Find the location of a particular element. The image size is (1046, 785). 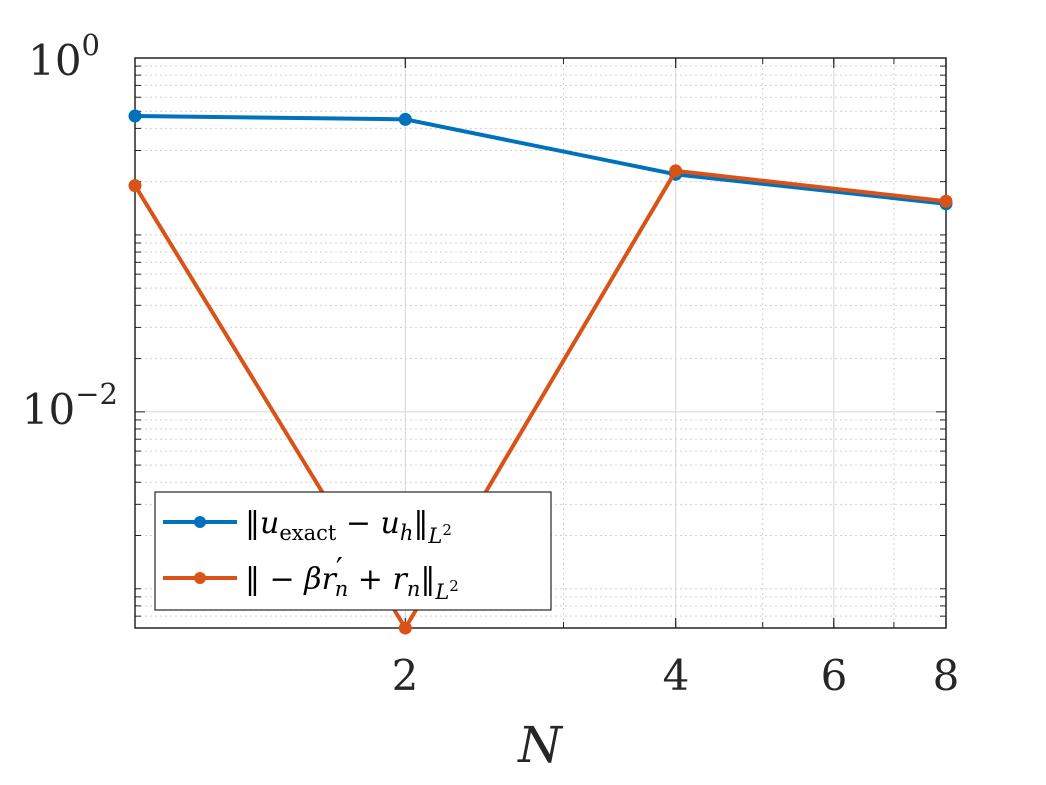

x-tick-labels: 2 4 6 8 is located at coordinates (676, 675).